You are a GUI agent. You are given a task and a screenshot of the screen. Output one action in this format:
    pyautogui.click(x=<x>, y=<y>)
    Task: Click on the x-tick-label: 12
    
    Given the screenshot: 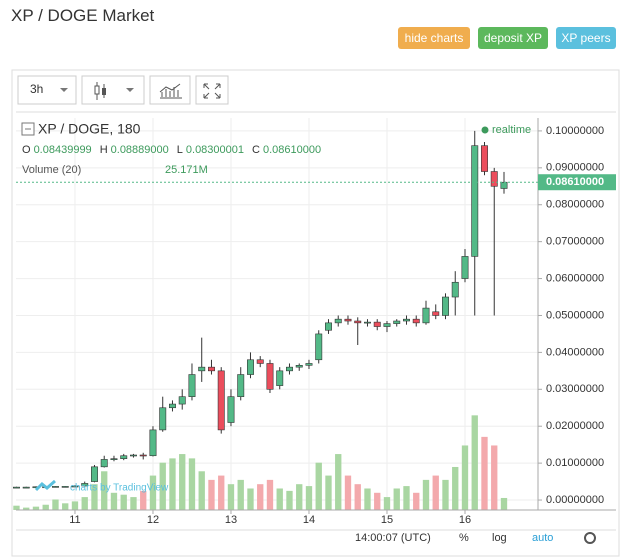 What is the action you would take?
    pyautogui.click(x=153, y=520)
    